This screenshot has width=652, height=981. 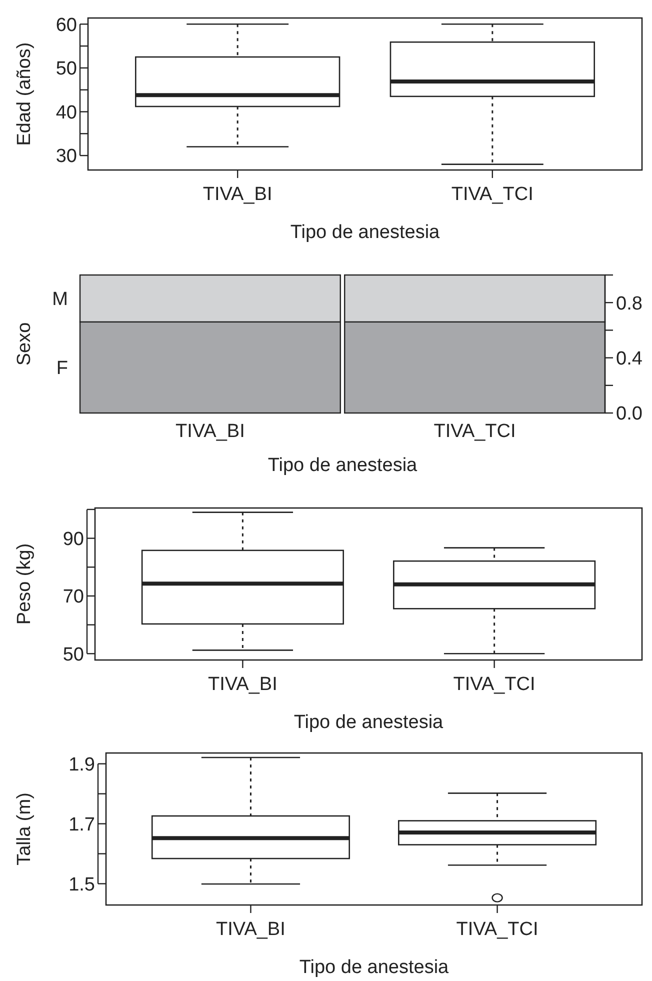 What do you see at coordinates (629, 414) in the screenshot?
I see `y-tick-label: 0.0` at bounding box center [629, 414].